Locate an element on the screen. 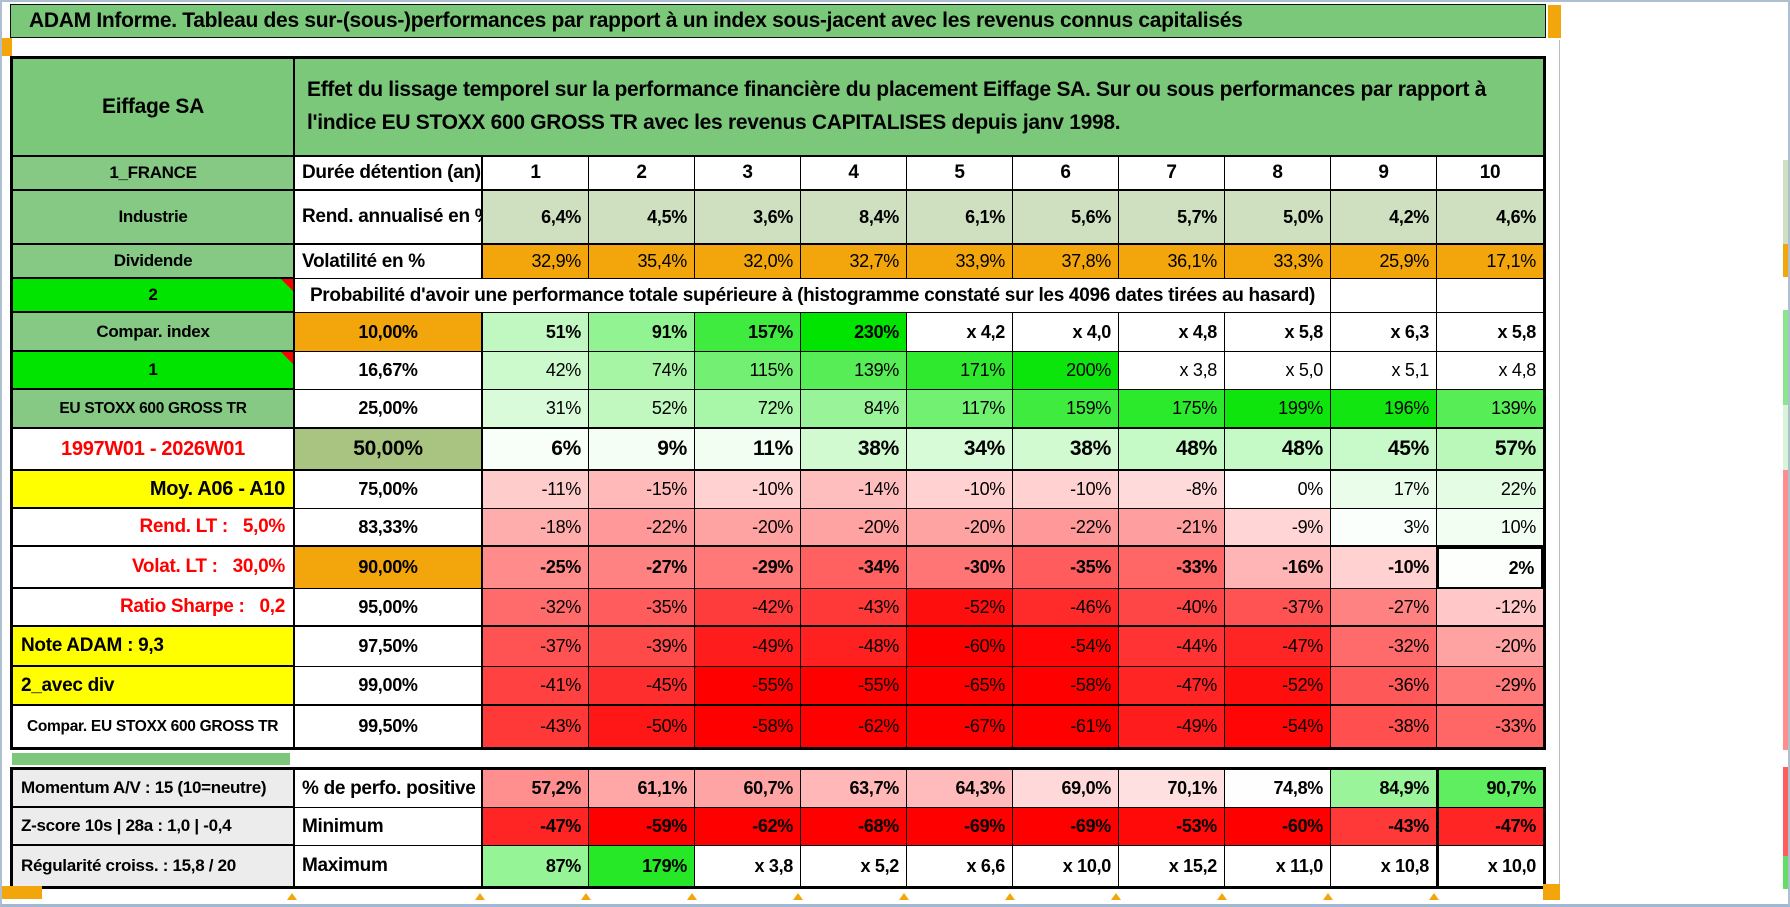 This screenshot has height=907, width=1790. data-cell: 32,0% is located at coordinates (748, 262).